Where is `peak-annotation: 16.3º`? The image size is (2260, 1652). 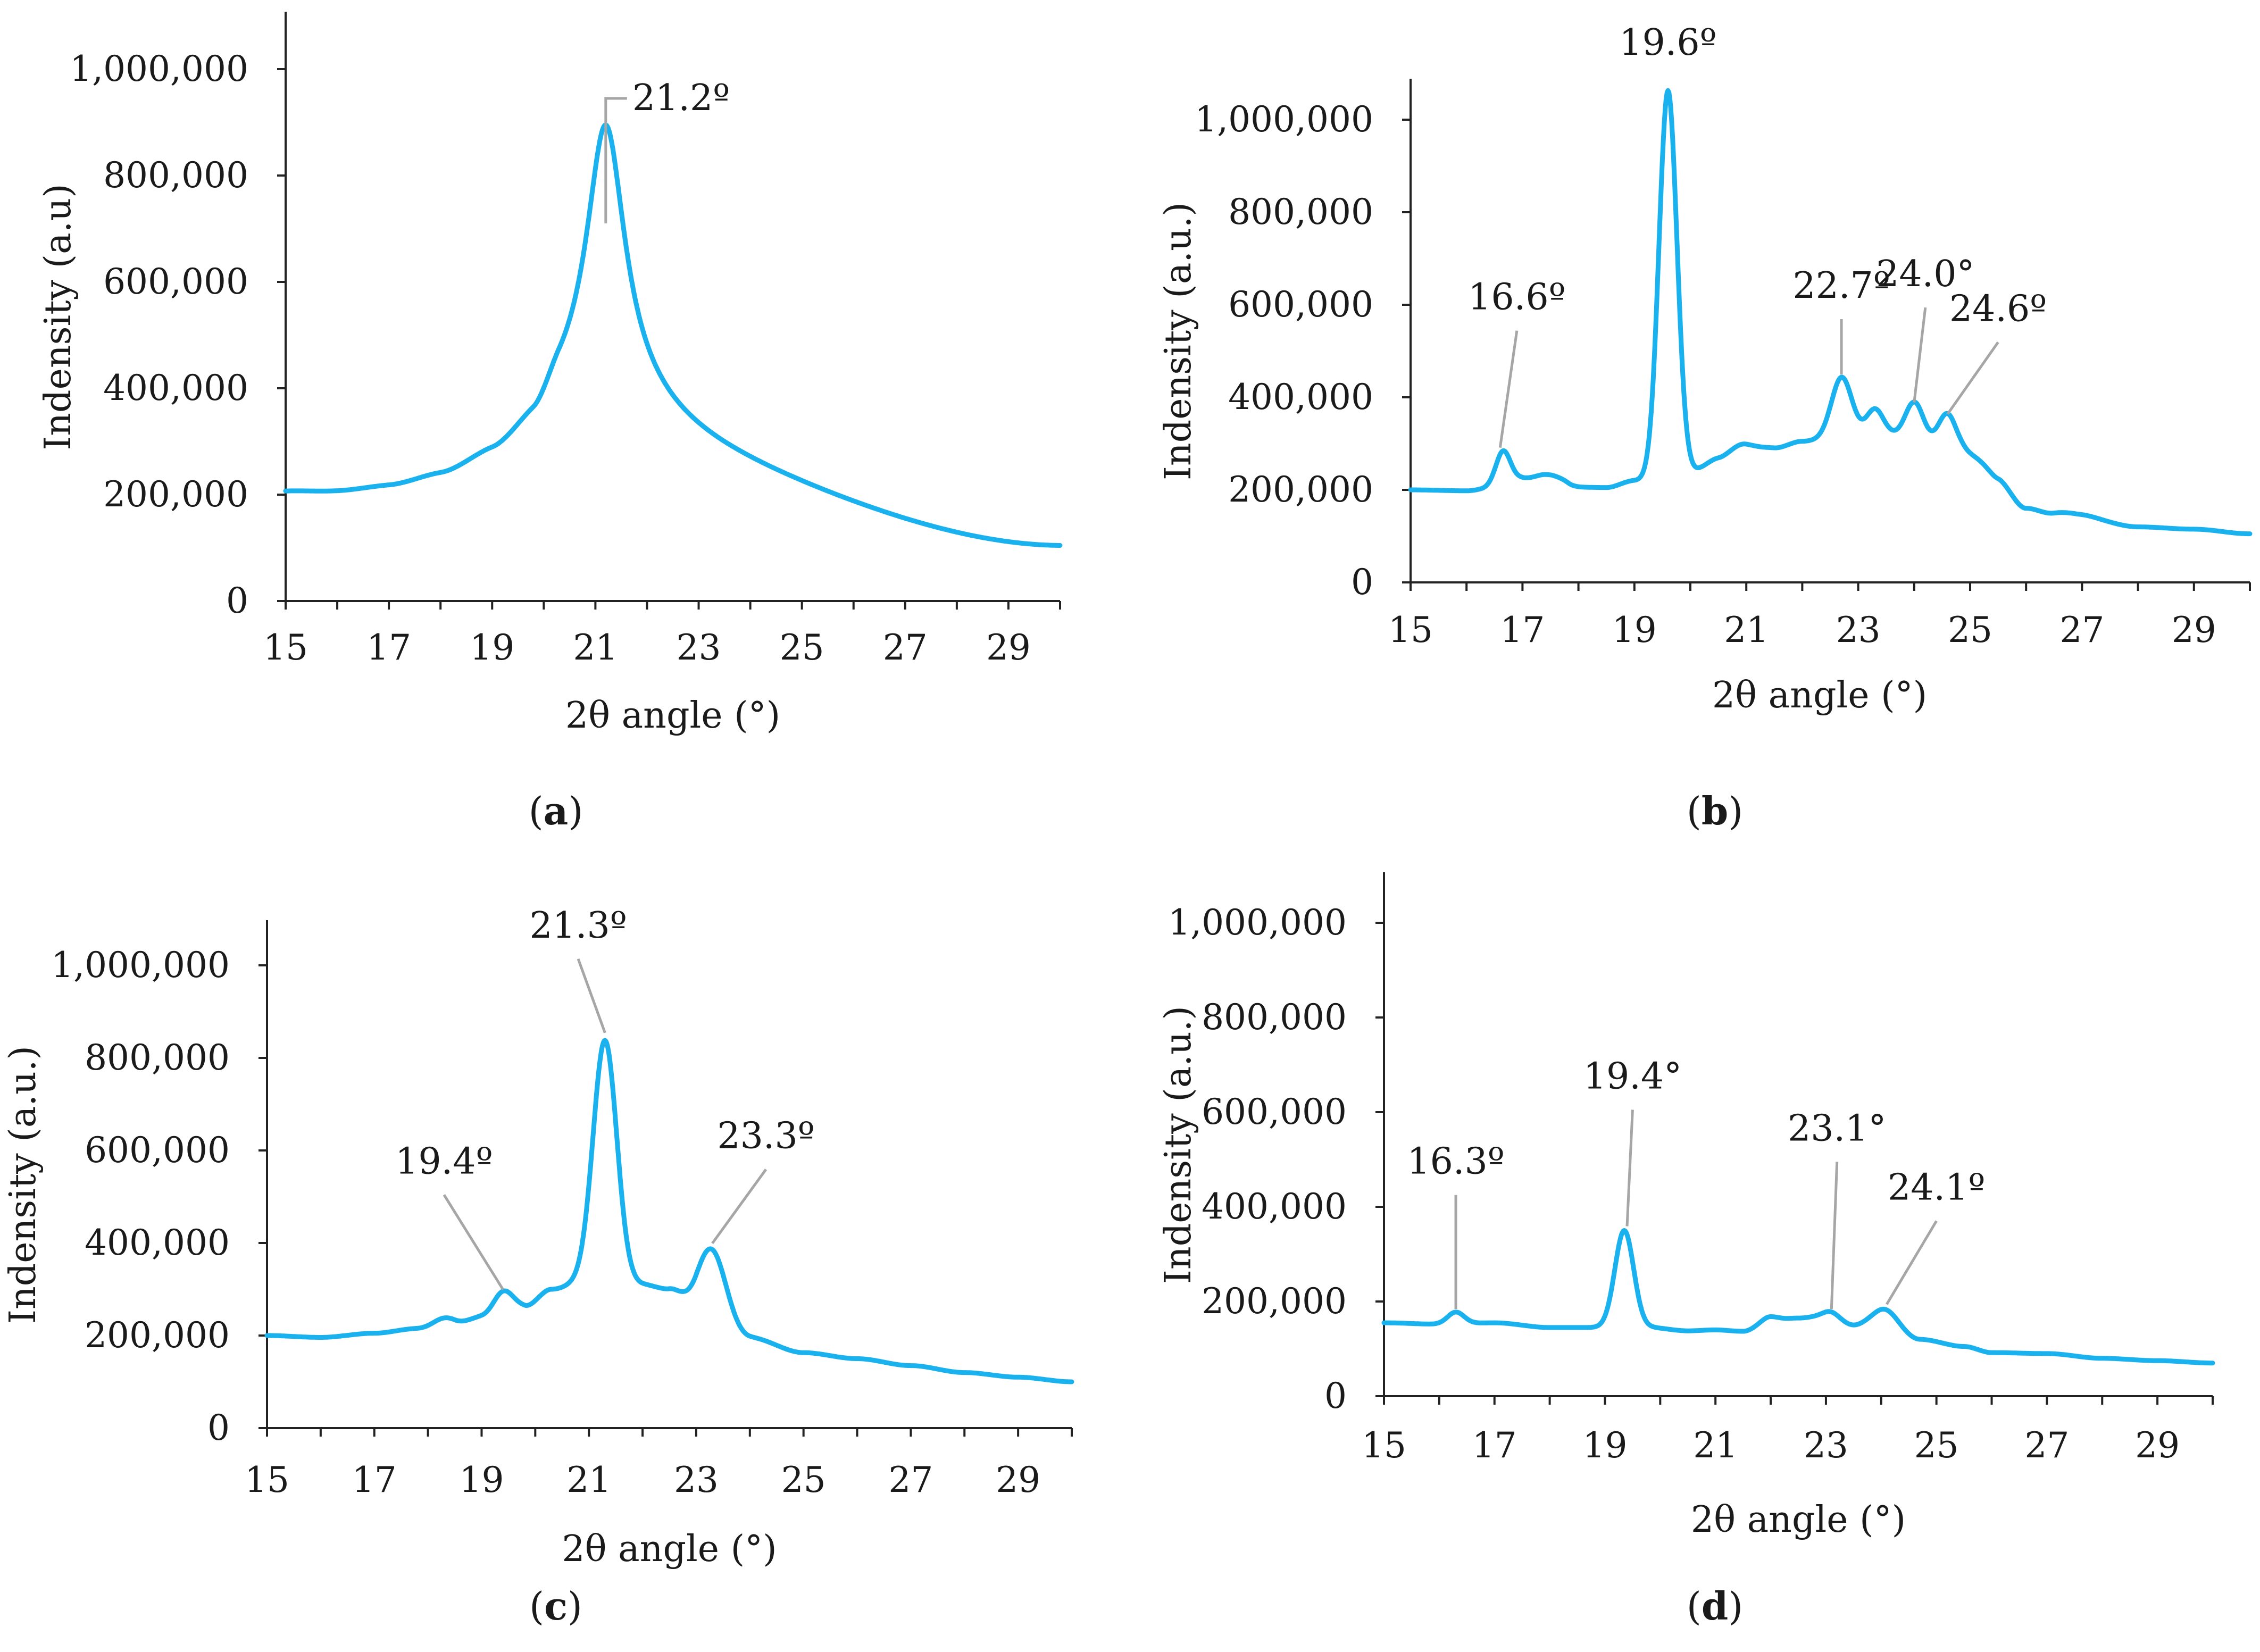 peak-annotation: 16.3º is located at coordinates (1455, 1162).